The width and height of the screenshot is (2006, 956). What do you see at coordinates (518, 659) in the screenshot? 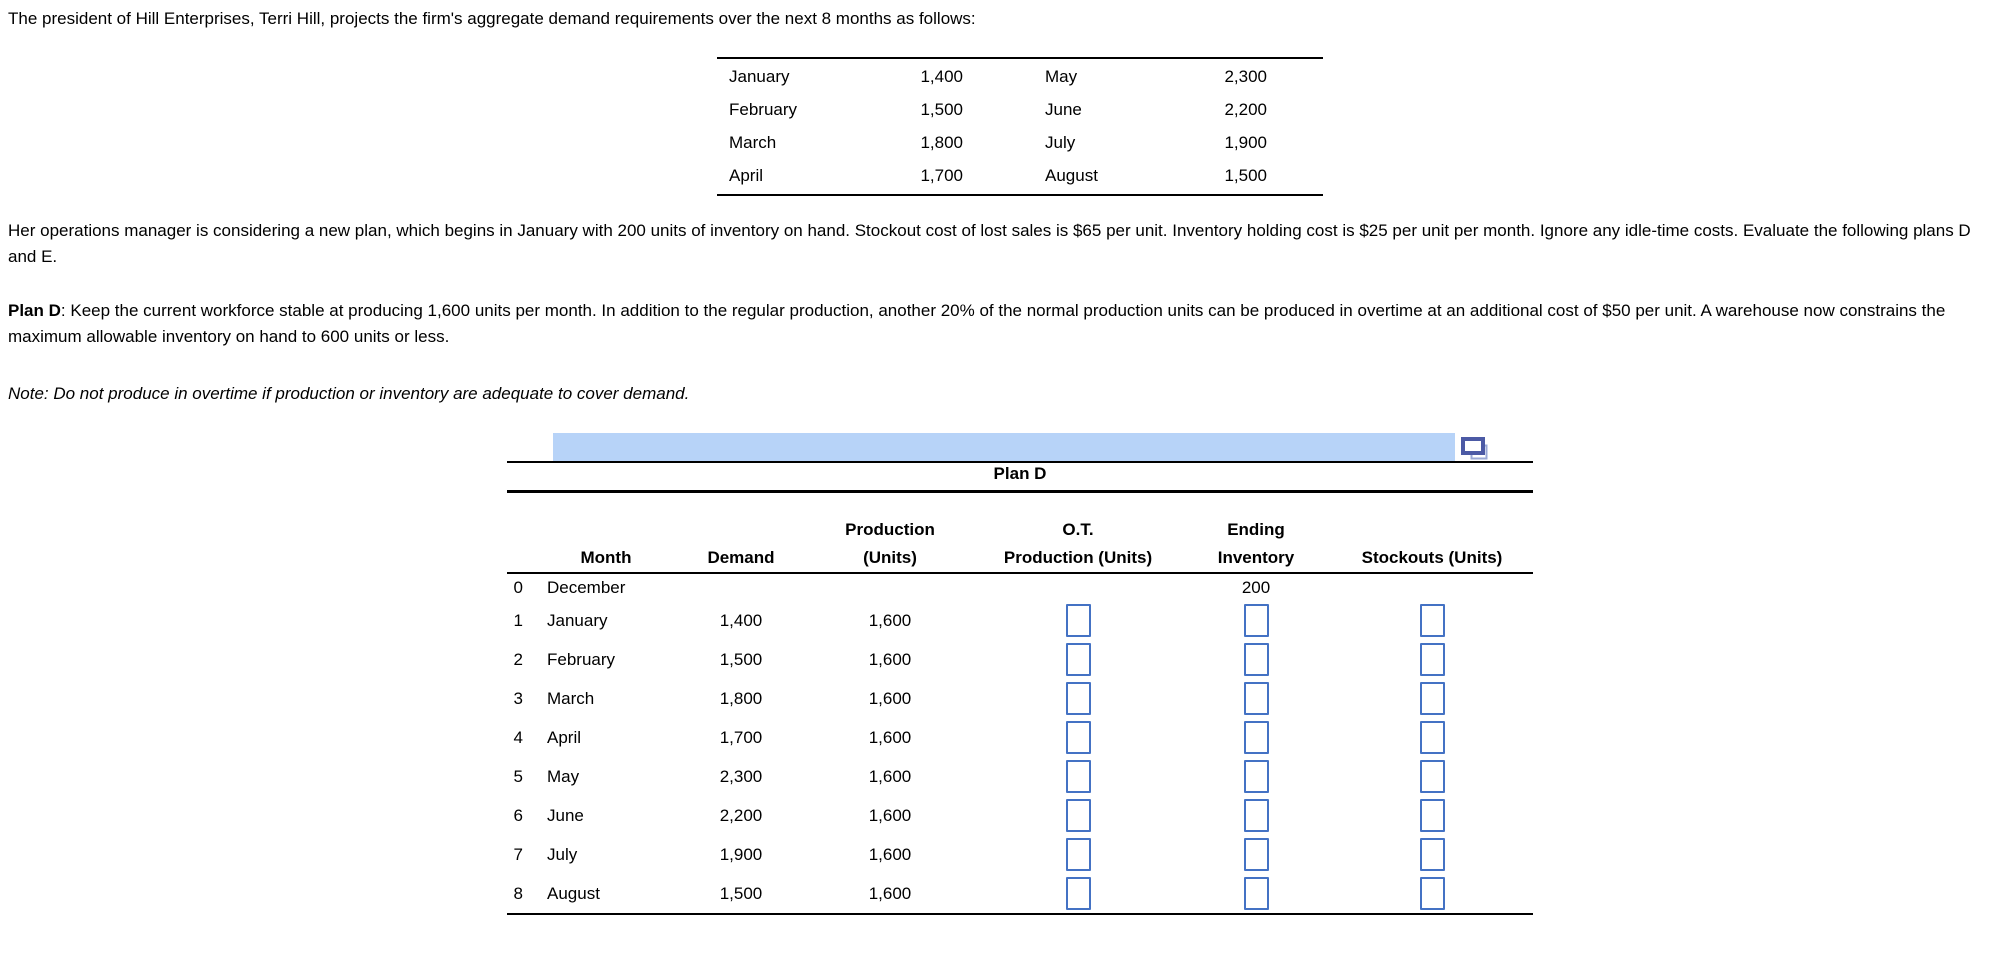
I see `row-index: 2` at bounding box center [518, 659].